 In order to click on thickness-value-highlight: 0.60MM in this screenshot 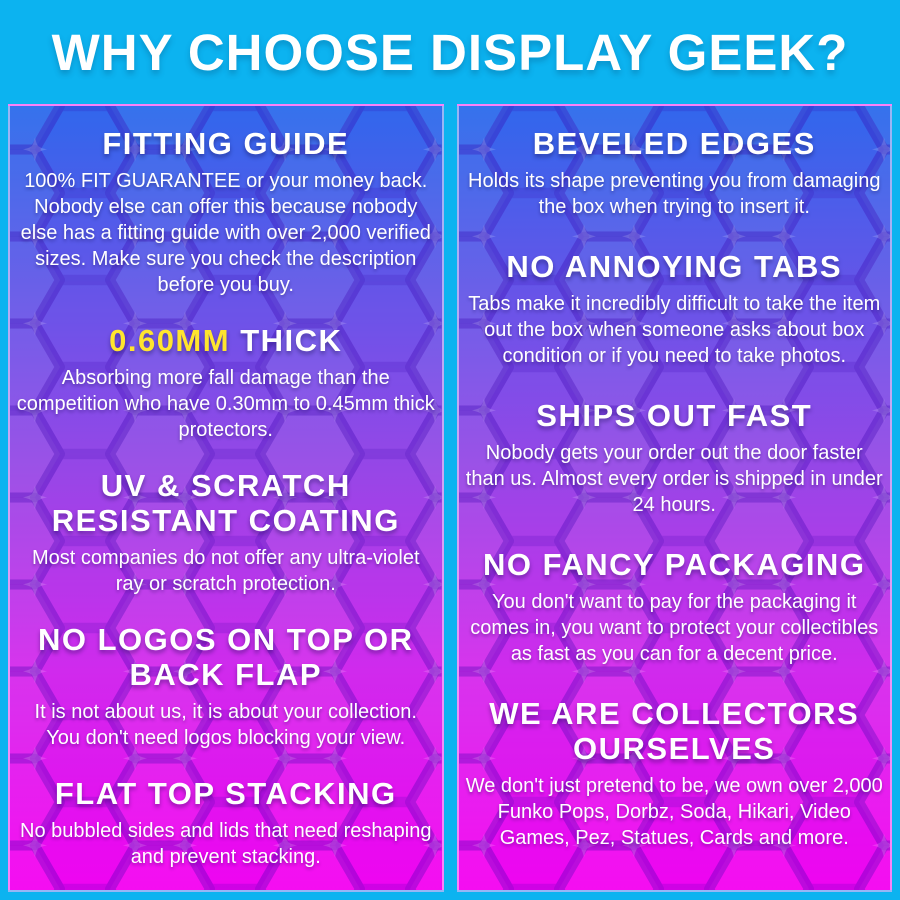, I will do `click(170, 341)`.